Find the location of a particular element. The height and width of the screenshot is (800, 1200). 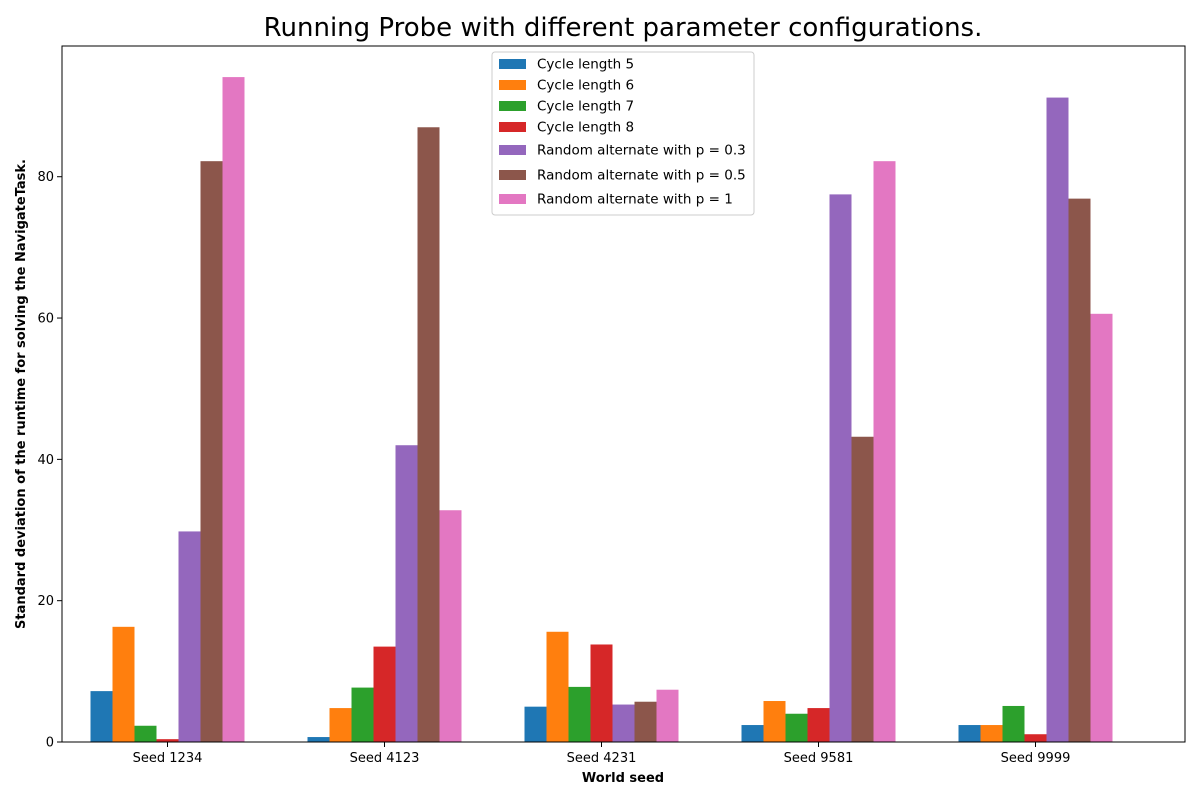

legend-entry: Cycle length 8 is located at coordinates (585, 128).